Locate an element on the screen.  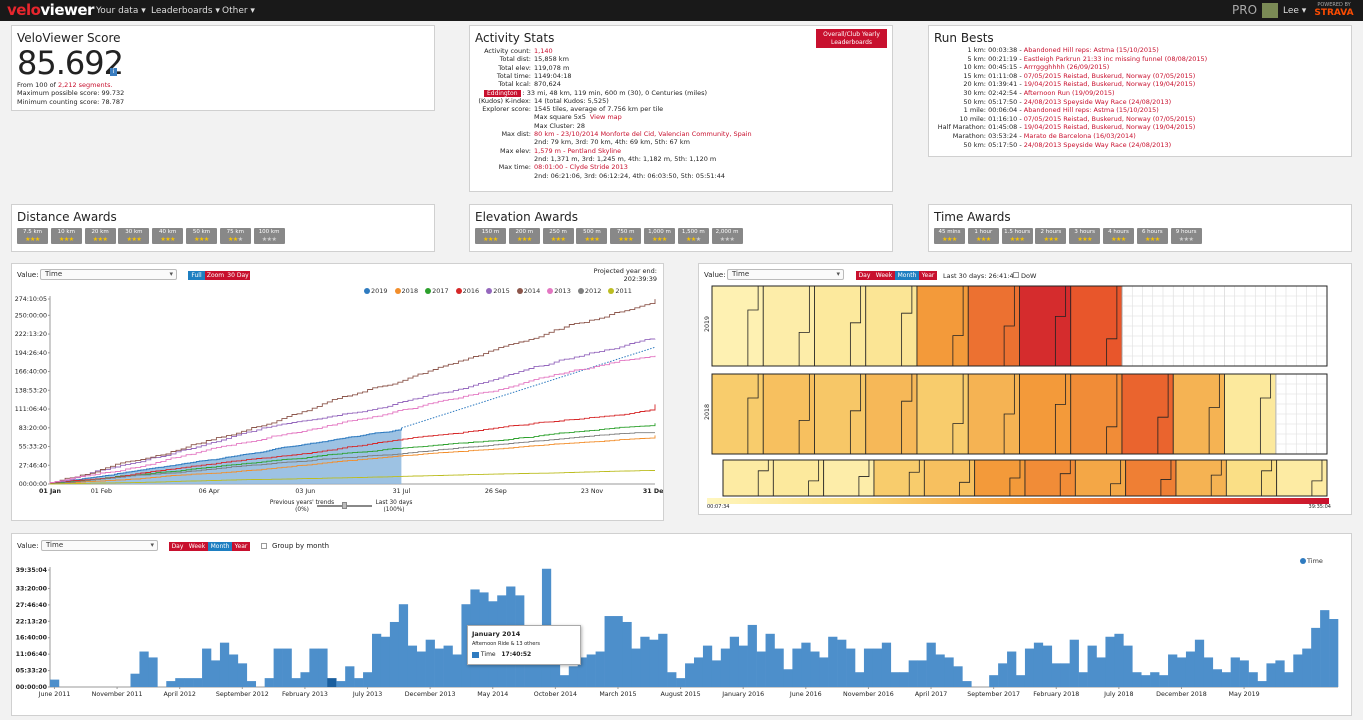
series-line-2013 is located at coordinates (352, 419).